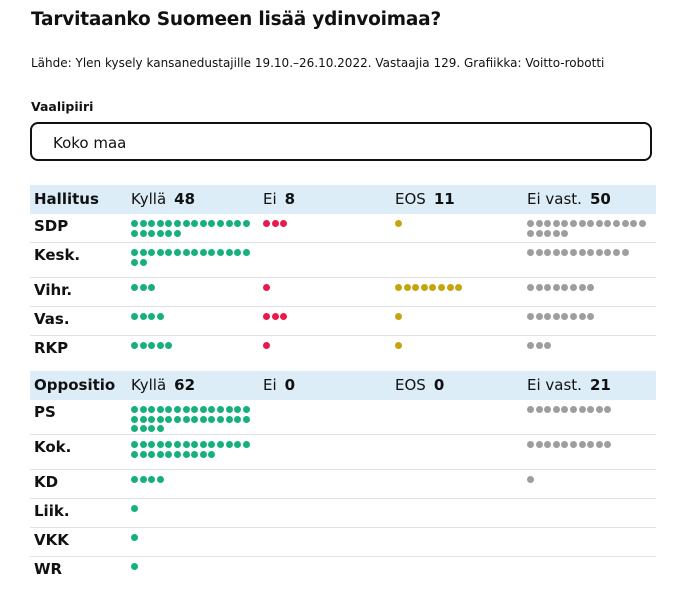  What do you see at coordinates (51, 348) in the screenshot?
I see `party-name: RKP` at bounding box center [51, 348].